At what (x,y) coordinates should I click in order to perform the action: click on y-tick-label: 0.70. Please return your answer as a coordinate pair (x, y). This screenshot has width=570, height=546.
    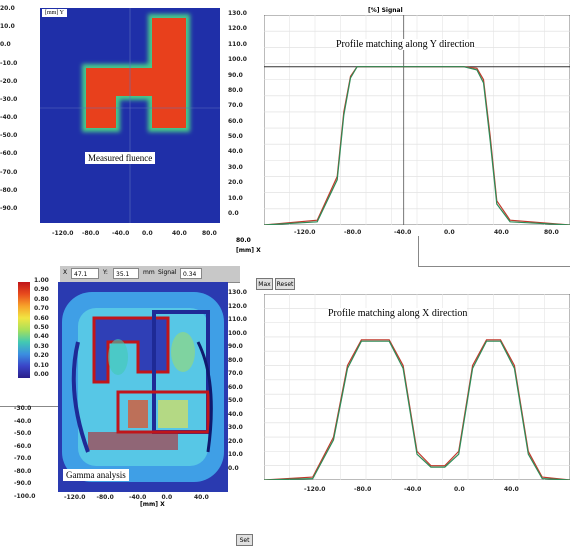
    Looking at the image, I should click on (41, 309).